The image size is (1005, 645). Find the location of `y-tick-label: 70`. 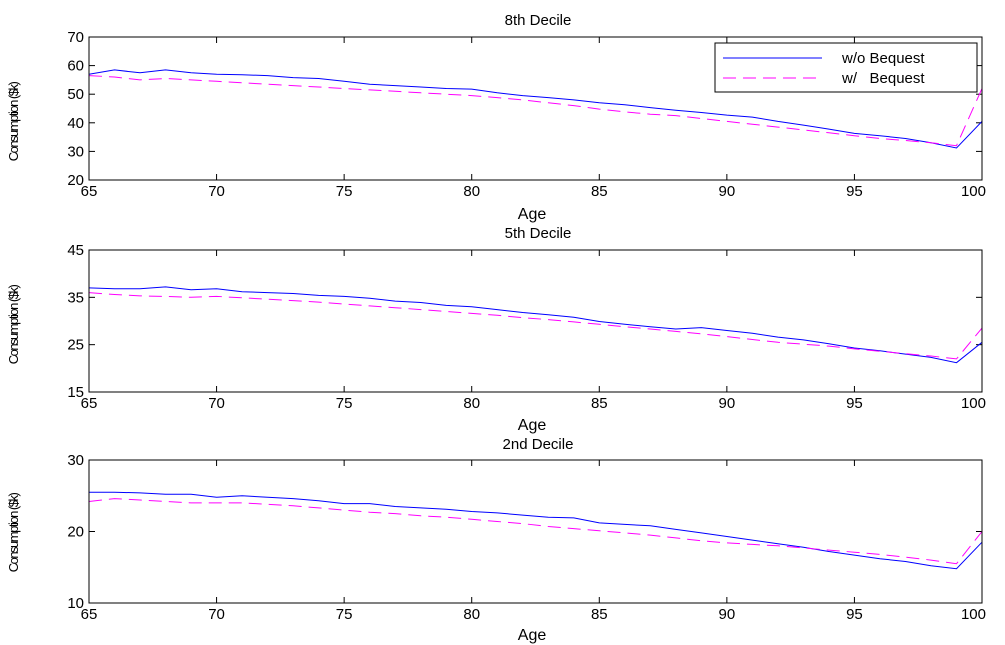

y-tick-label: 70 is located at coordinates (75, 37).